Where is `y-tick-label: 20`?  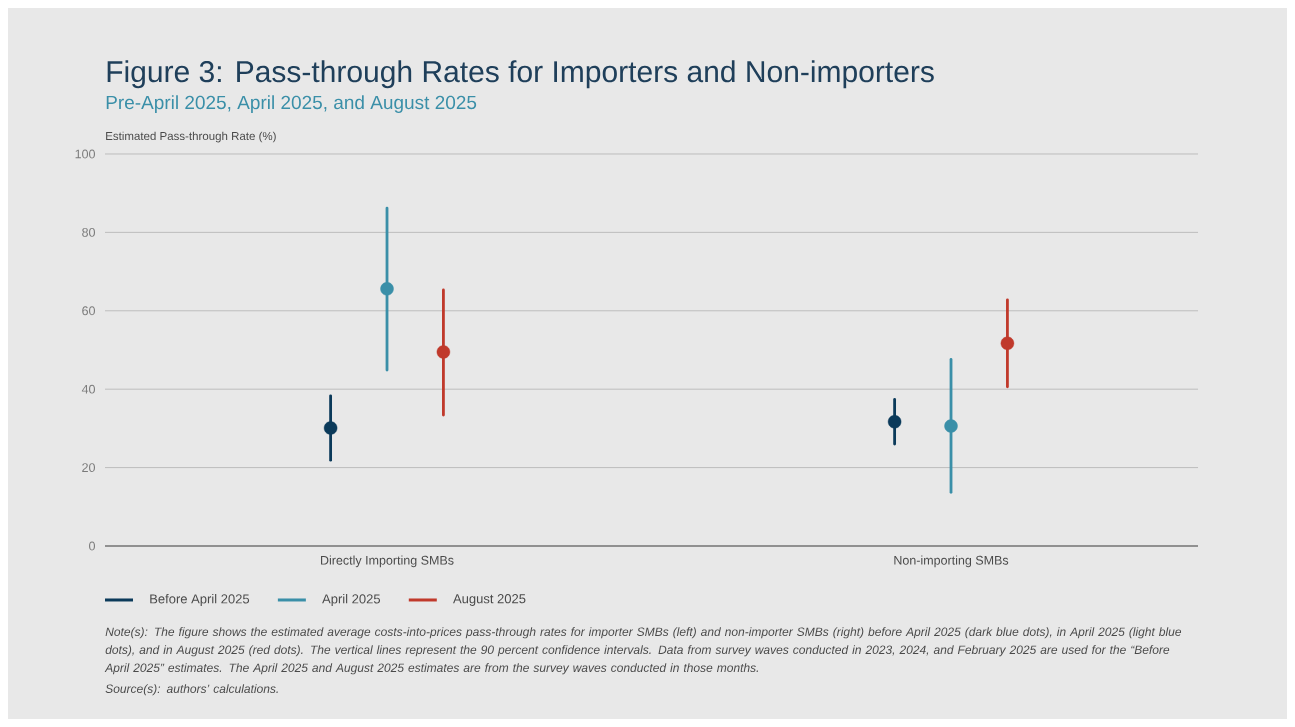 y-tick-label: 20 is located at coordinates (88, 468).